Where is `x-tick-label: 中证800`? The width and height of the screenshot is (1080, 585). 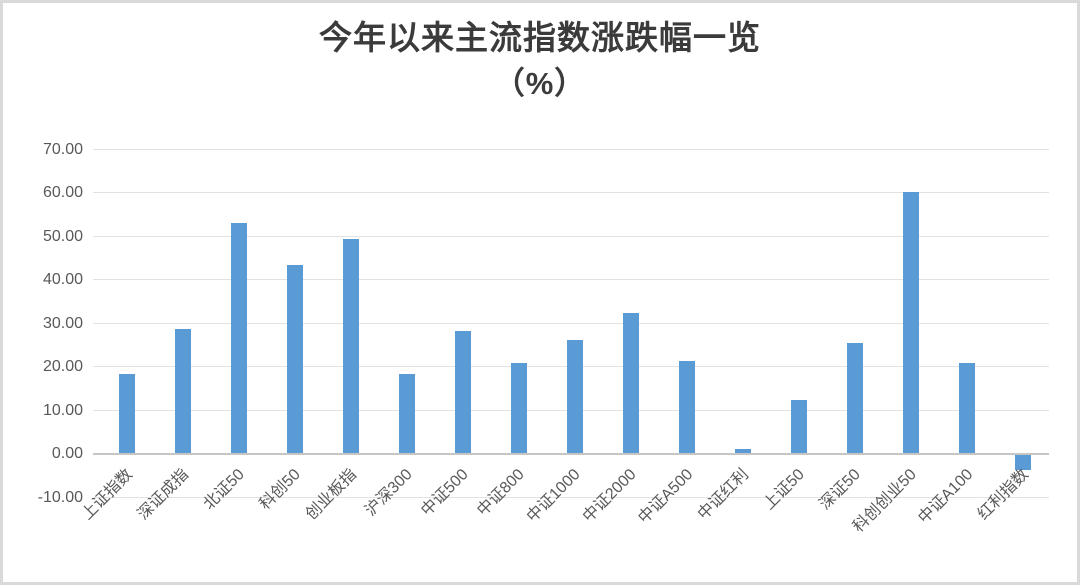
x-tick-label: 中证800 is located at coordinates (501, 493).